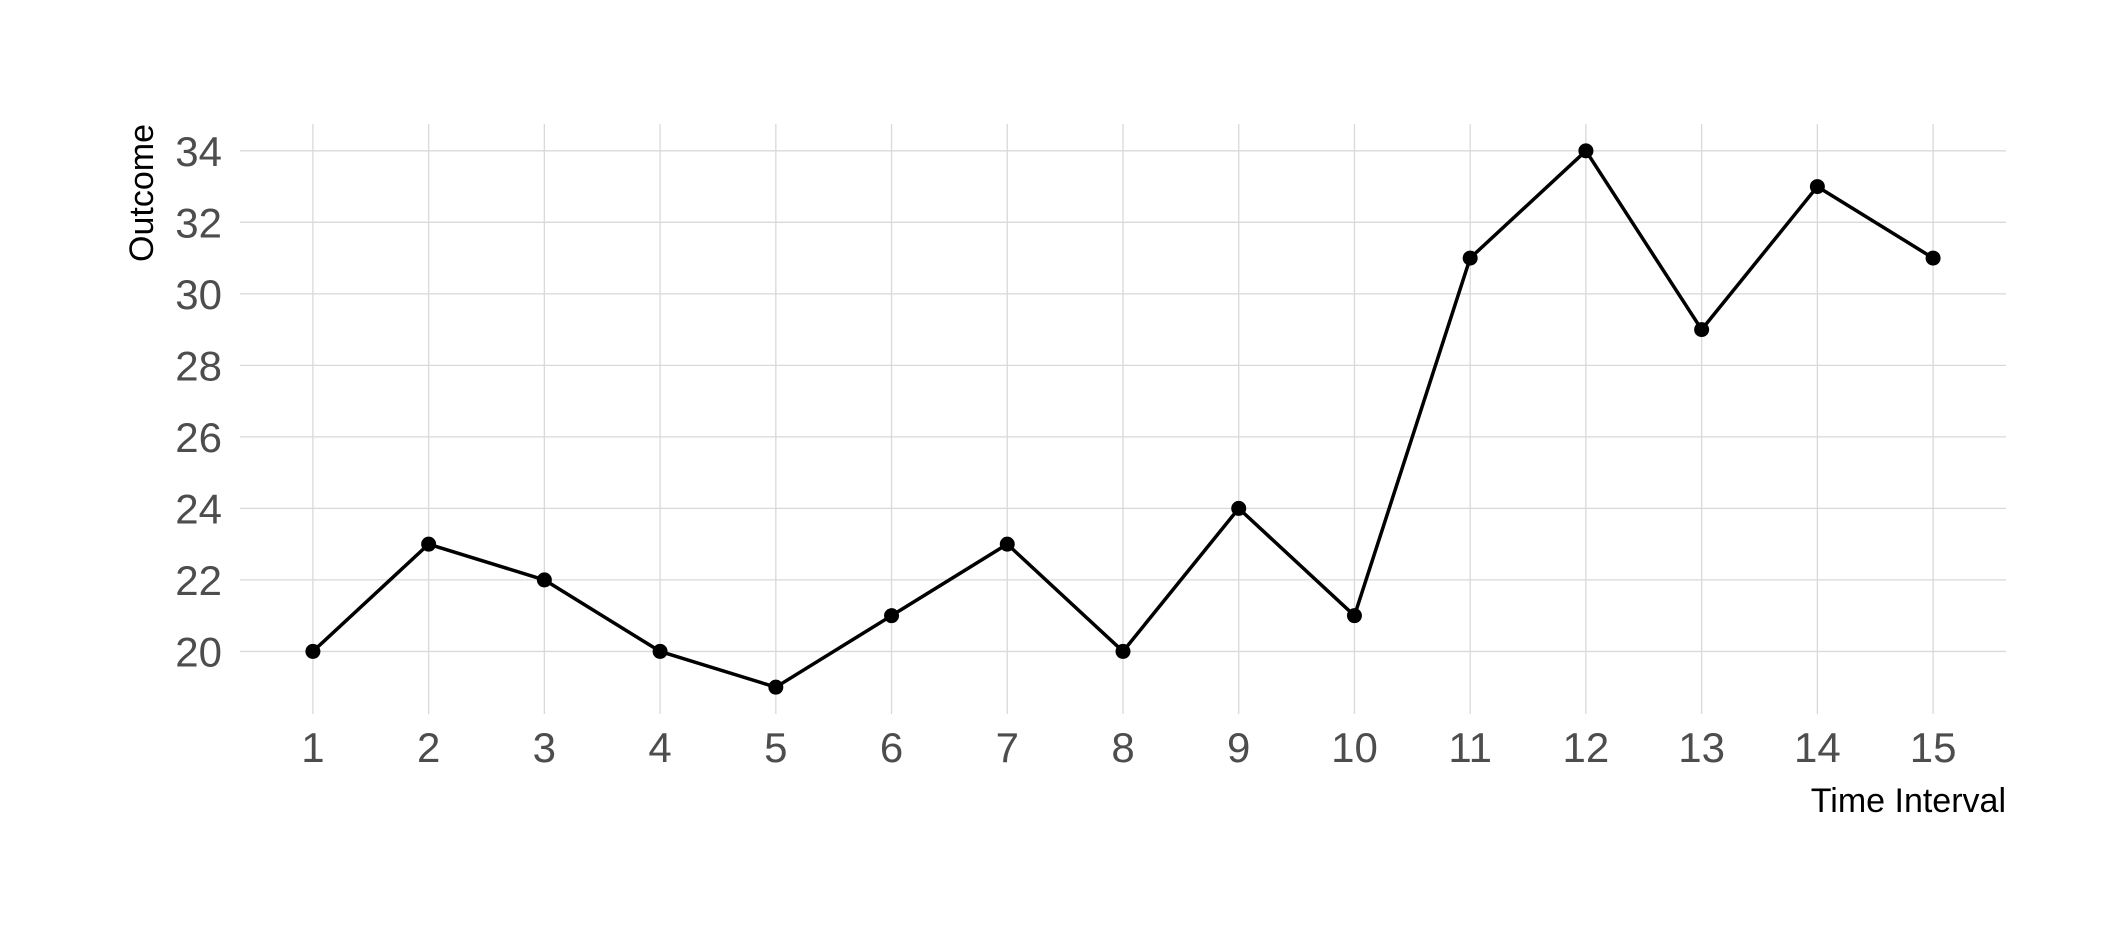 This screenshot has width=2125, height=944. What do you see at coordinates (198, 151) in the screenshot?
I see `y-tick-label: 34` at bounding box center [198, 151].